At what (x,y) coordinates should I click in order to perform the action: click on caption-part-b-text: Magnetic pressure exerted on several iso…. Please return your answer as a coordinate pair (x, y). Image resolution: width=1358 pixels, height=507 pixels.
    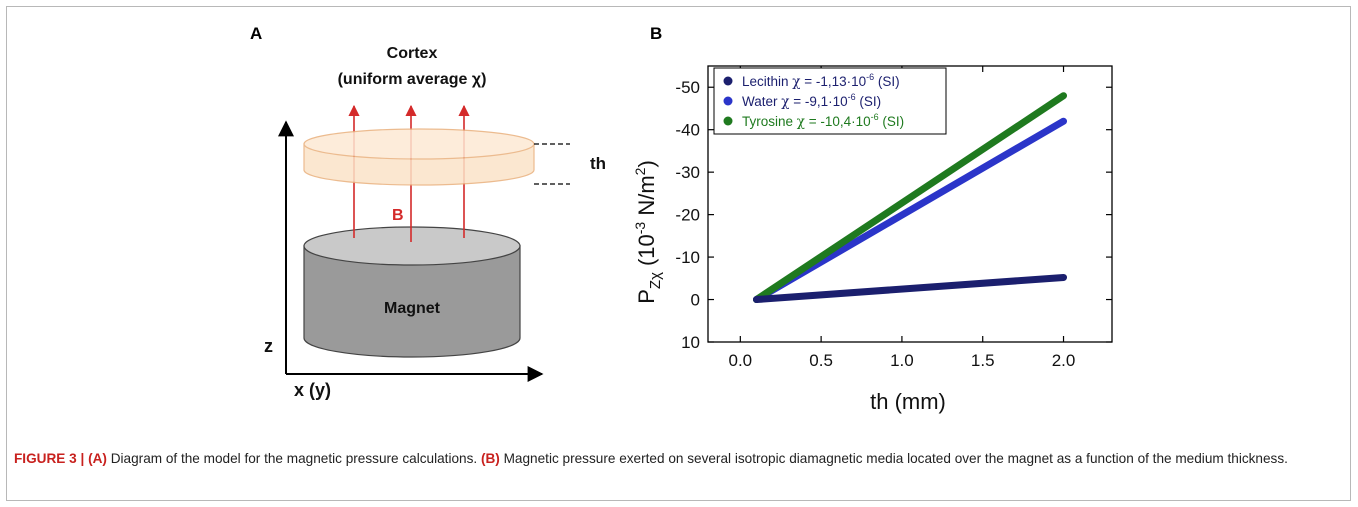
    Looking at the image, I should click on (893, 458).